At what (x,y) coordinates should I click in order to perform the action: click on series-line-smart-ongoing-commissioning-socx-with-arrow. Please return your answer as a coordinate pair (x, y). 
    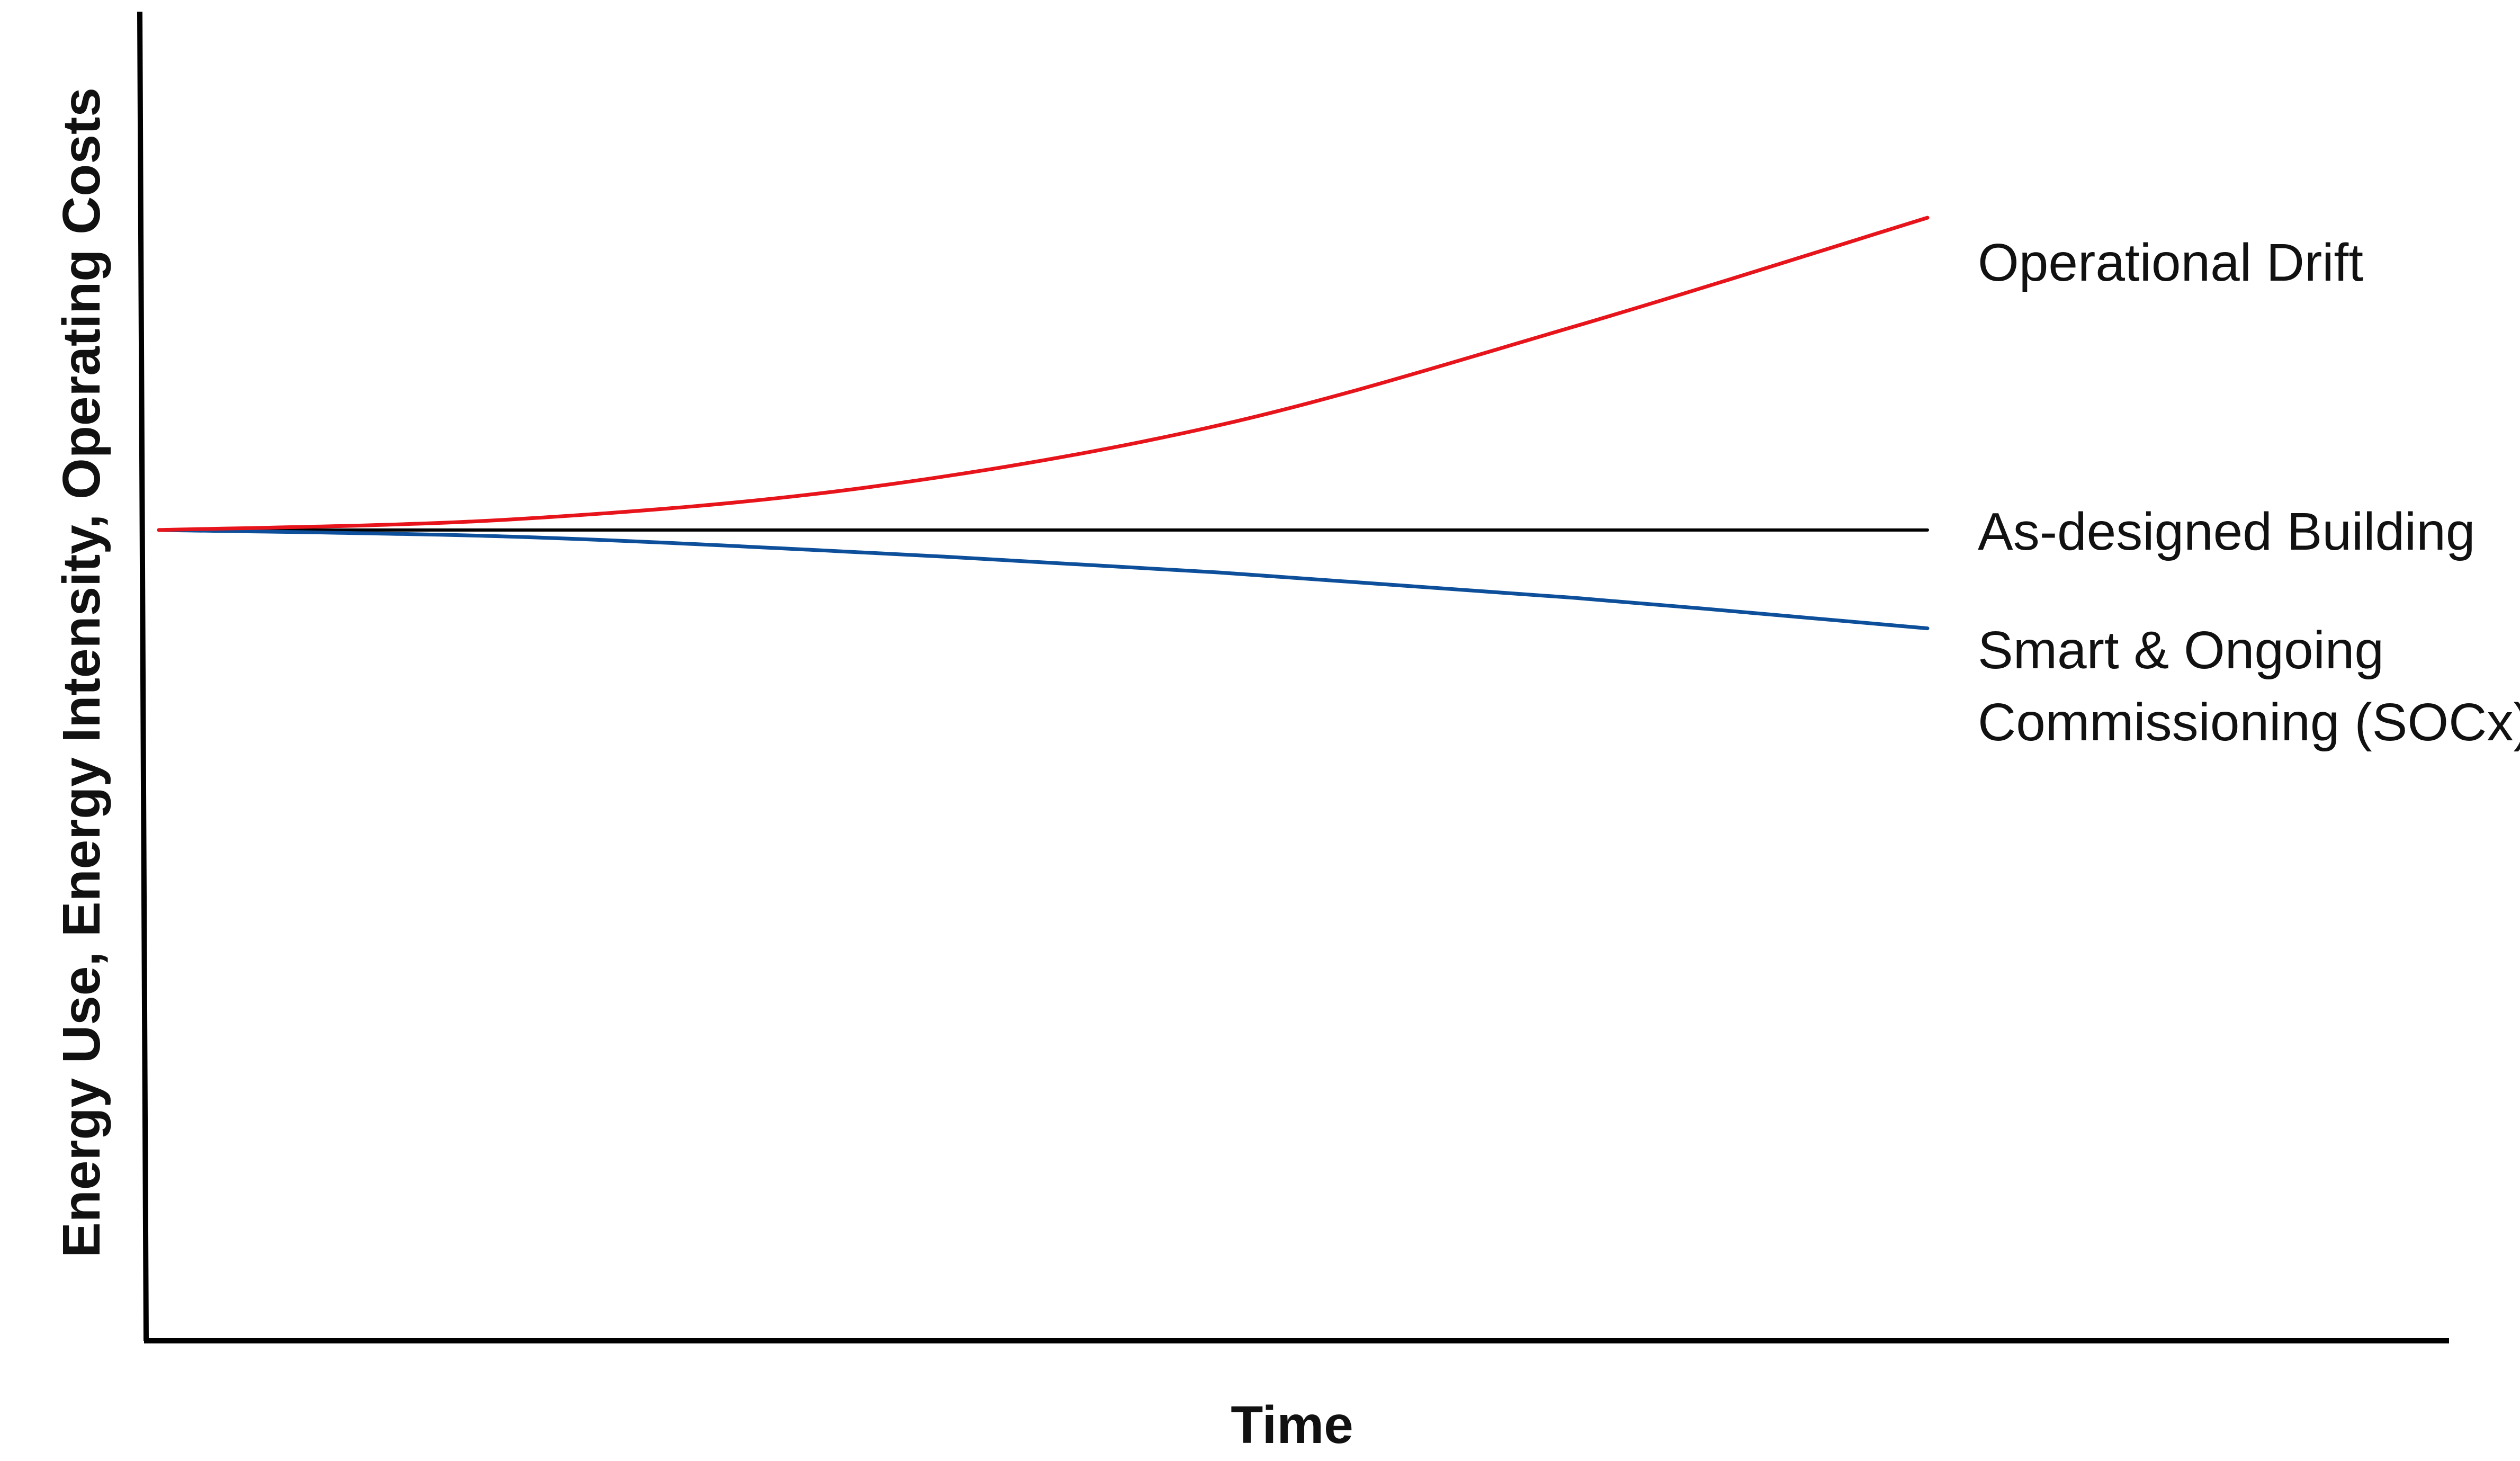
    Looking at the image, I should click on (1043, 579).